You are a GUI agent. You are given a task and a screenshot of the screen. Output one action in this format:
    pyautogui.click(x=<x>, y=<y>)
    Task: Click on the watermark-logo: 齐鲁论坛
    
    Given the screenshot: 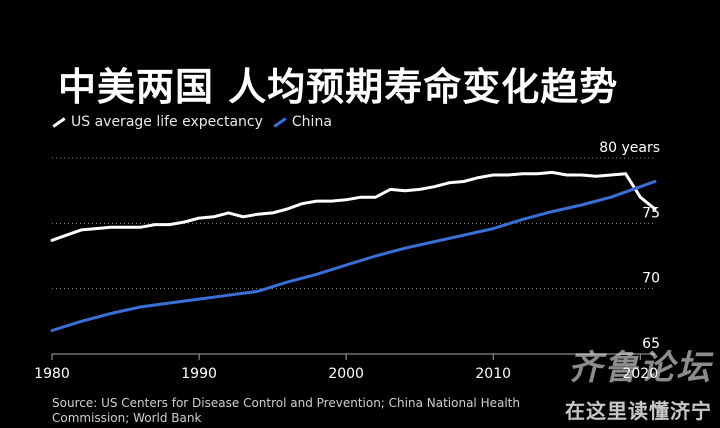 What is the action you would take?
    pyautogui.click(x=640, y=368)
    